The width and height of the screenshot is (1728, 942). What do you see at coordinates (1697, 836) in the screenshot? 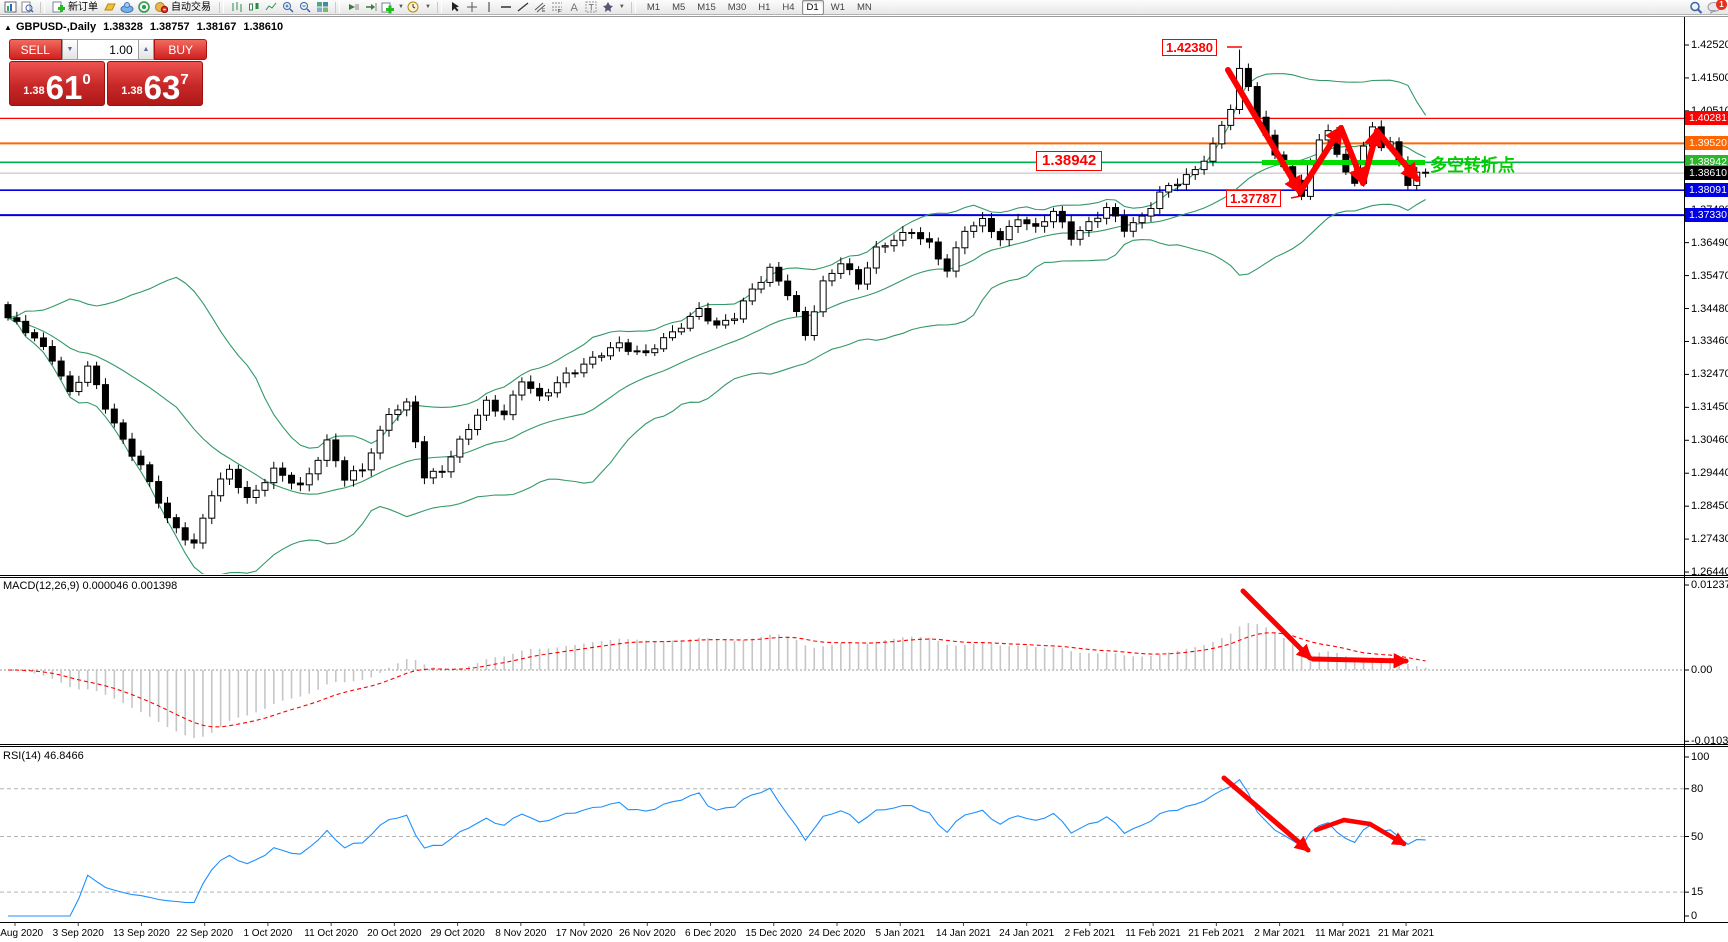
I see `rsi-axis-label: 50` at bounding box center [1697, 836].